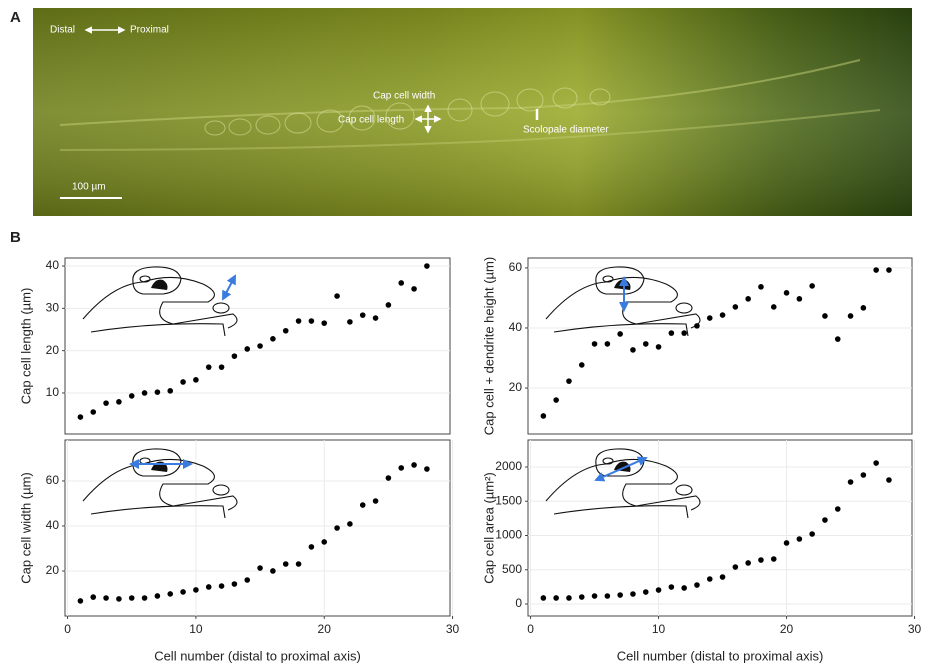  I want to click on y-tick-label: 30, so click(53, 308).